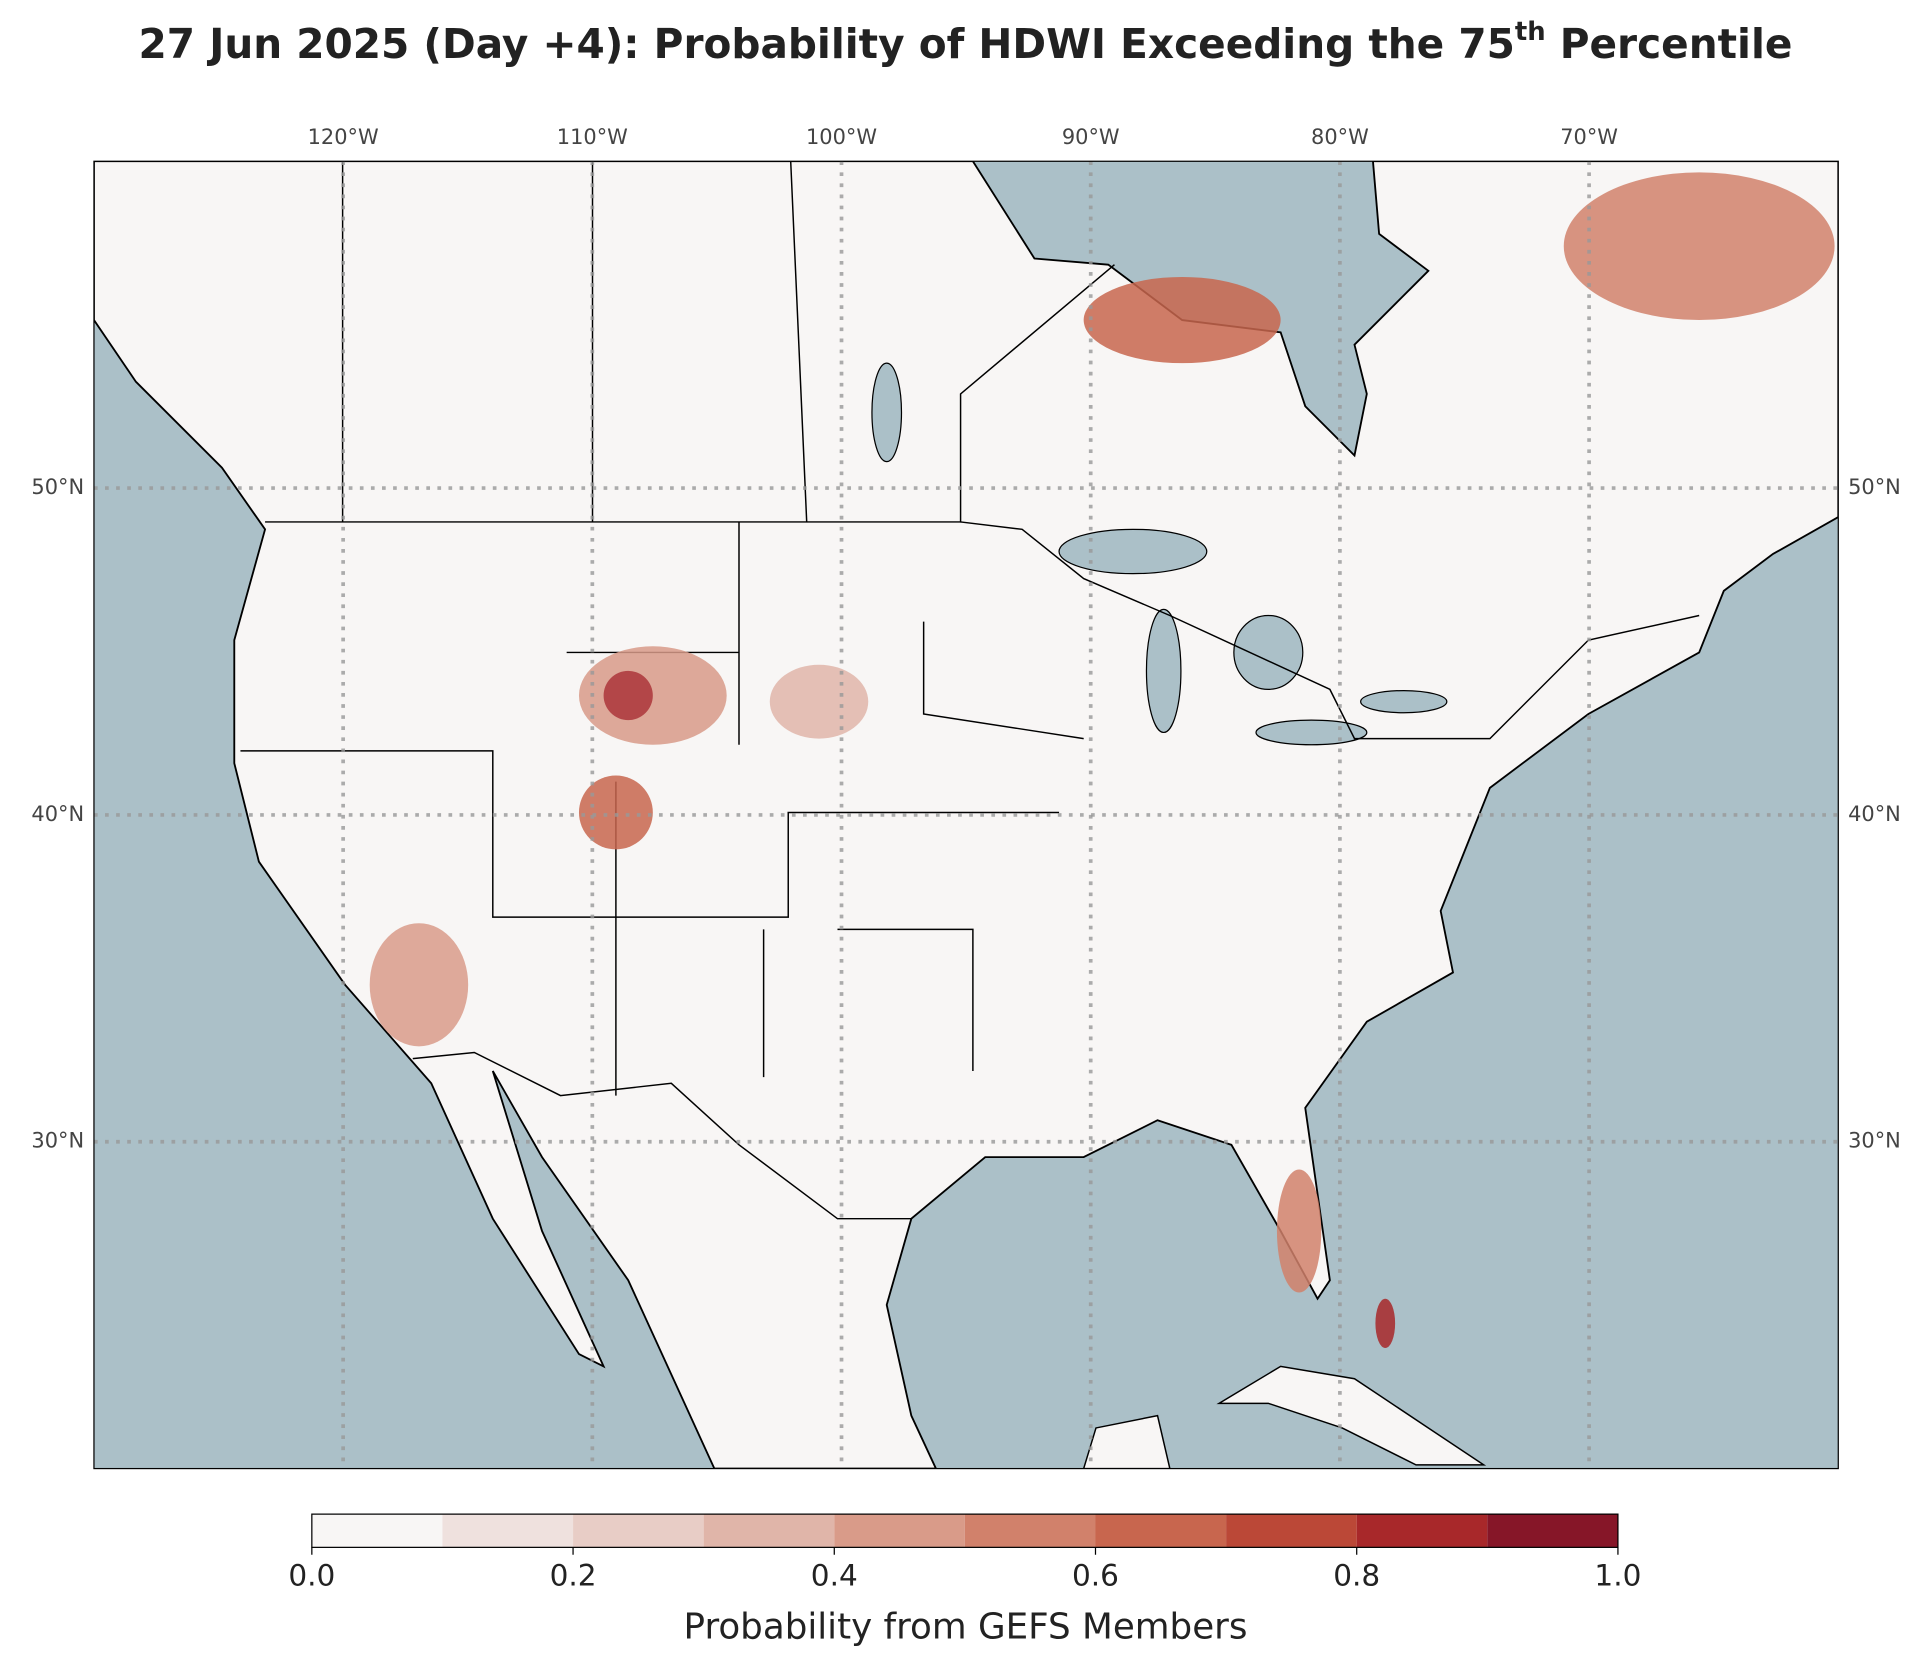  Describe the element at coordinates (964, 1552) in the screenshot. I see `colorbar: 0.0 0.2 0.4 0.6 0.8 1.0` at that location.